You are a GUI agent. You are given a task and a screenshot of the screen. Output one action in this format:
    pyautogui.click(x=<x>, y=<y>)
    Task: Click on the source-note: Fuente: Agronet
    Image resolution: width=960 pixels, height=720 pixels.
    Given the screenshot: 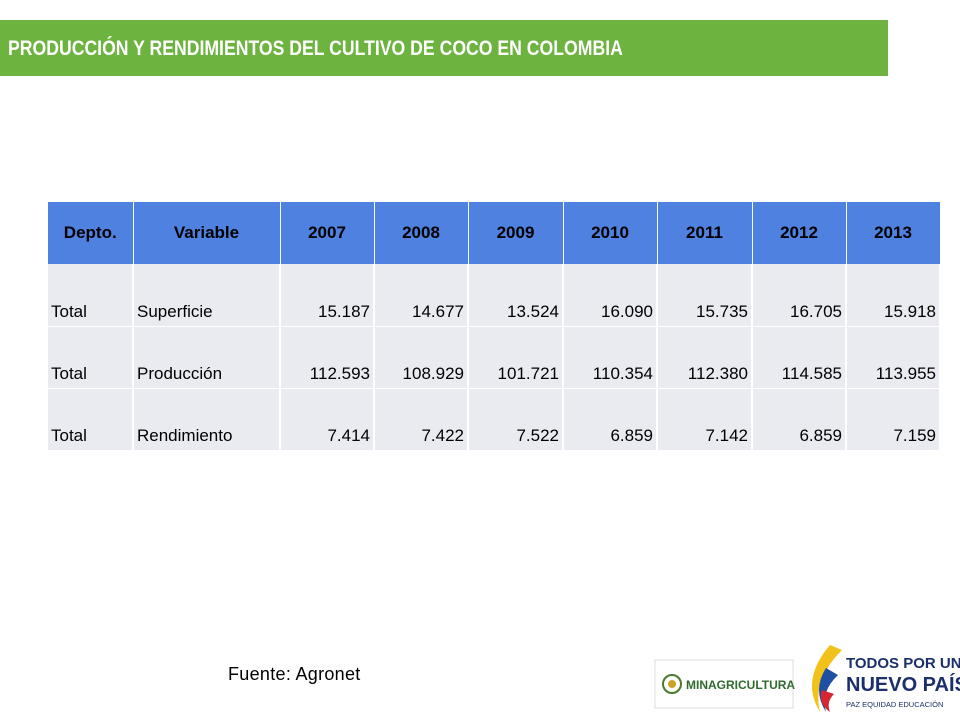 What is the action you would take?
    pyautogui.click(x=294, y=674)
    